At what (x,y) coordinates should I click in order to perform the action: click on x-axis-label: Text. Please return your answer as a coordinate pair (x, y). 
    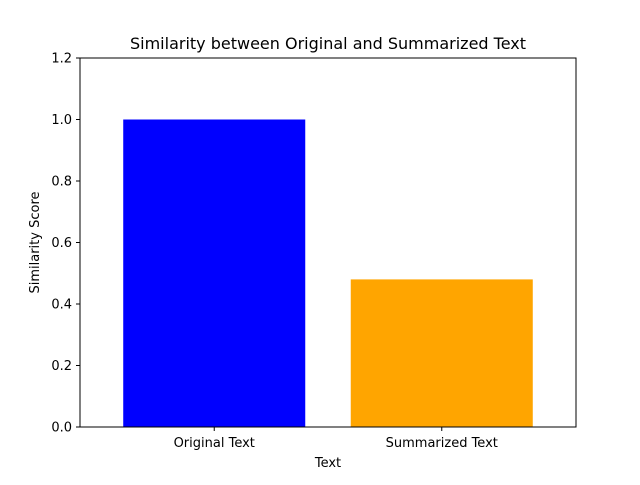
    Looking at the image, I should click on (327, 463).